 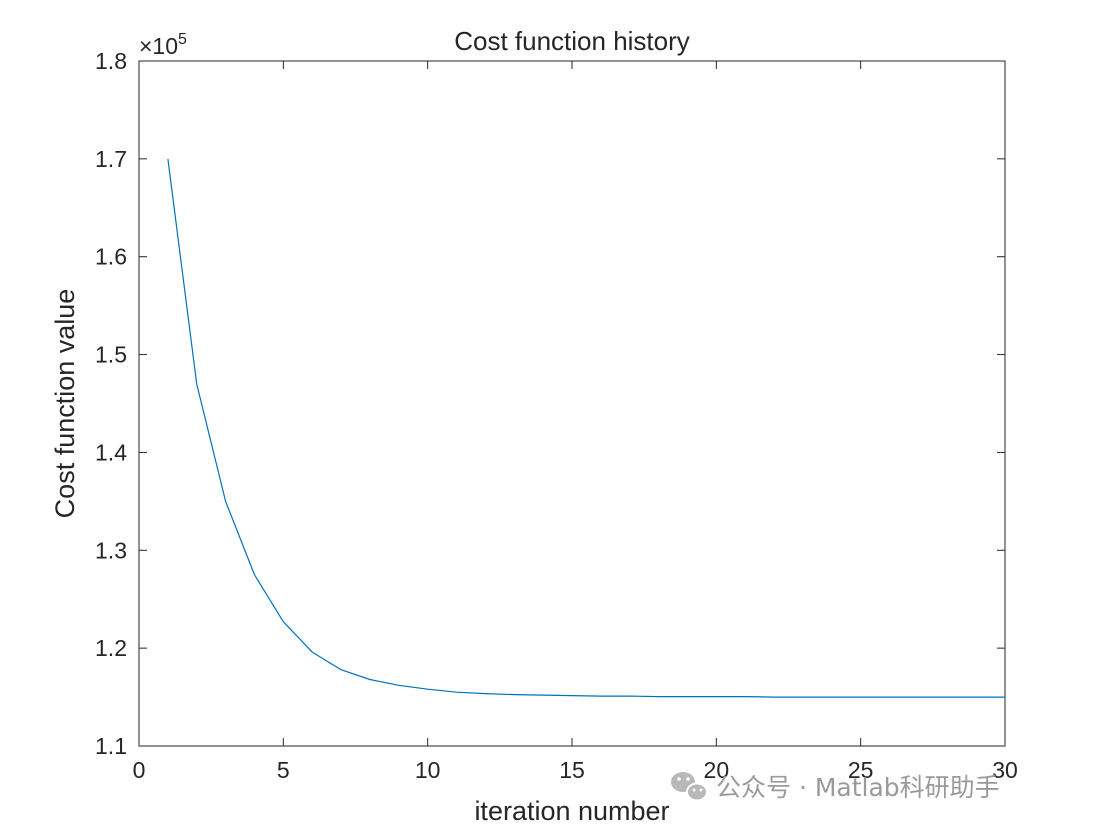 What do you see at coordinates (572, 770) in the screenshot?
I see `x-tick-label: 15` at bounding box center [572, 770].